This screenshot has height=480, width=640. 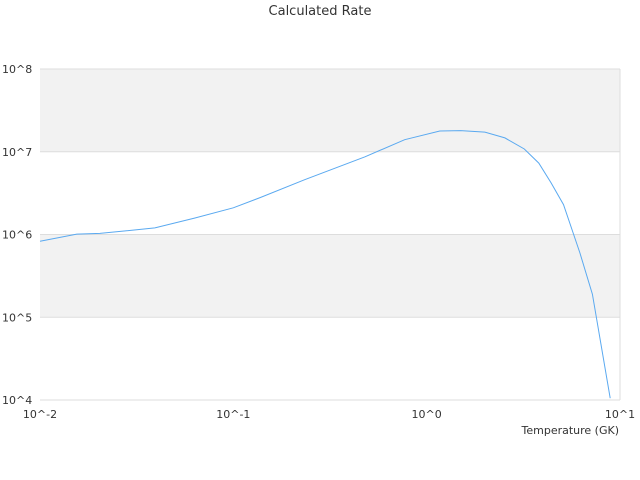 What do you see at coordinates (427, 414) in the screenshot?
I see `x-tick-label: 10^0` at bounding box center [427, 414].